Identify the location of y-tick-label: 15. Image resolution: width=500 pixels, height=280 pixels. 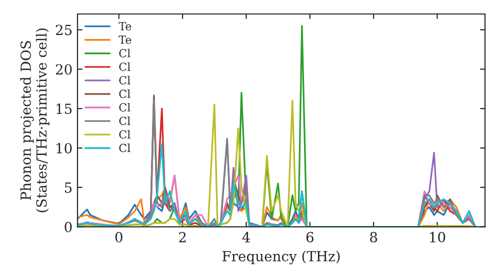
(64, 109).